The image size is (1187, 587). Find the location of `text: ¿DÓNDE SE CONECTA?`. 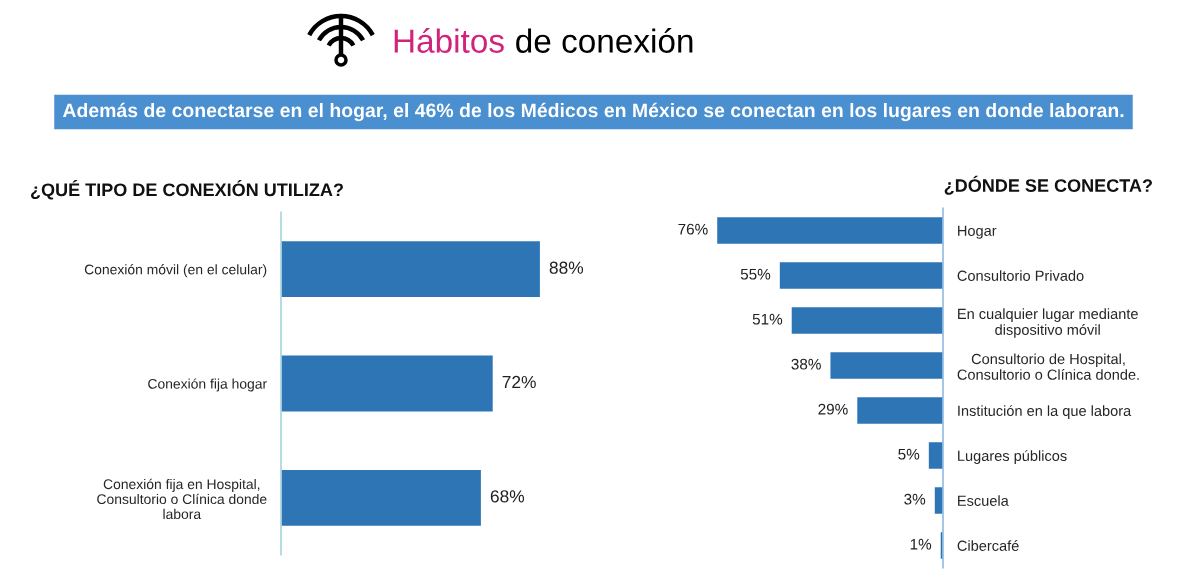

text: ¿DÓNDE SE CONECTA? is located at coordinates (1048, 185).